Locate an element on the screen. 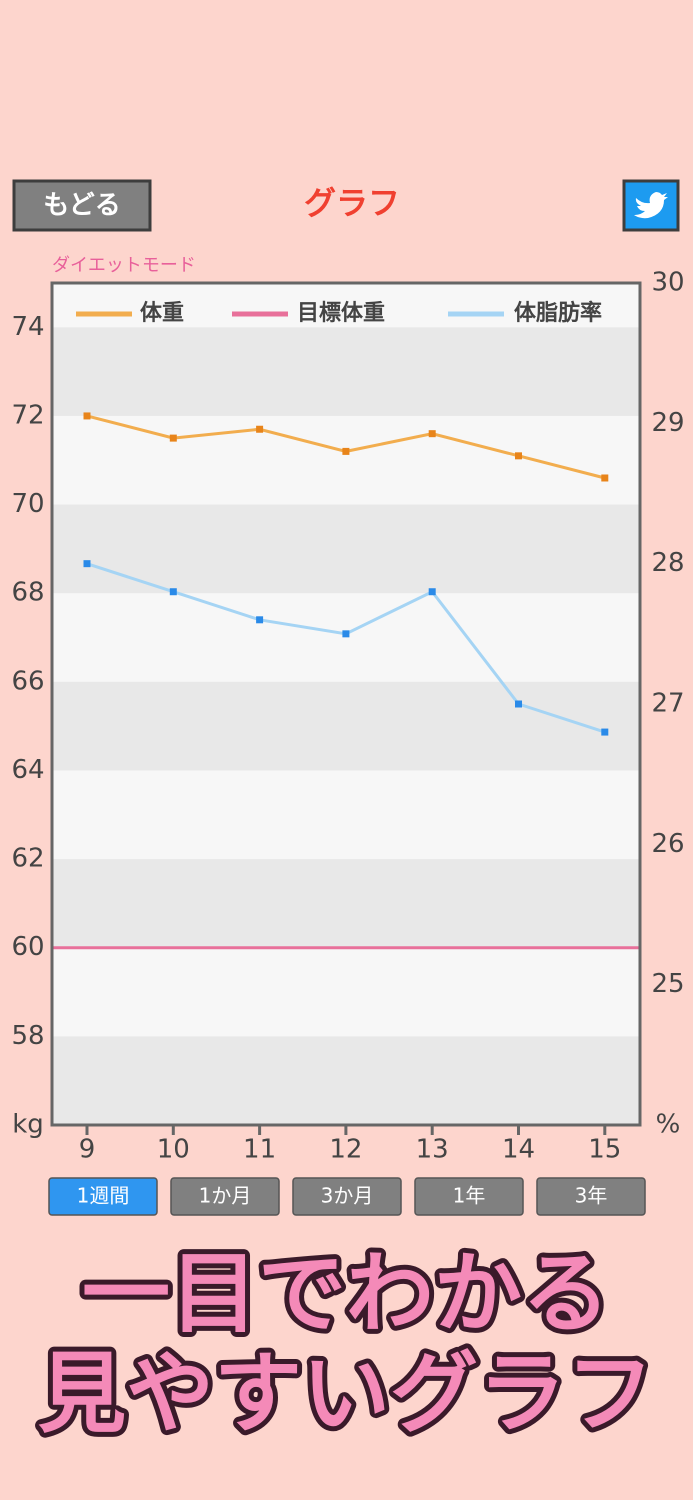  range-buttons: 1週間 1か月 3か月 1年 3年 is located at coordinates (347, 1196).